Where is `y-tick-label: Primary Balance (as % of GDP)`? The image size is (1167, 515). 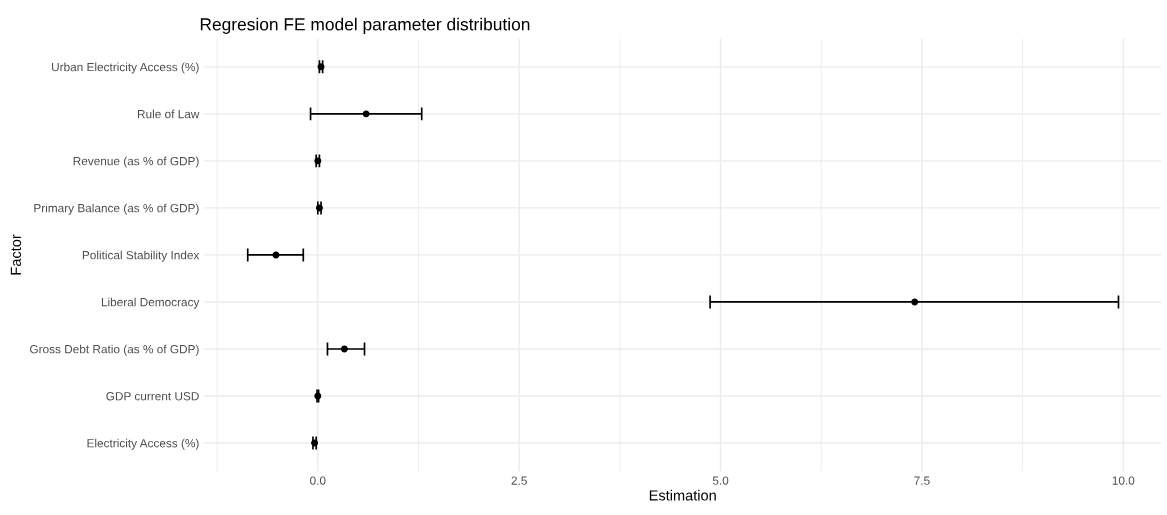 y-tick-label: Primary Balance (as % of GDP) is located at coordinates (116, 209).